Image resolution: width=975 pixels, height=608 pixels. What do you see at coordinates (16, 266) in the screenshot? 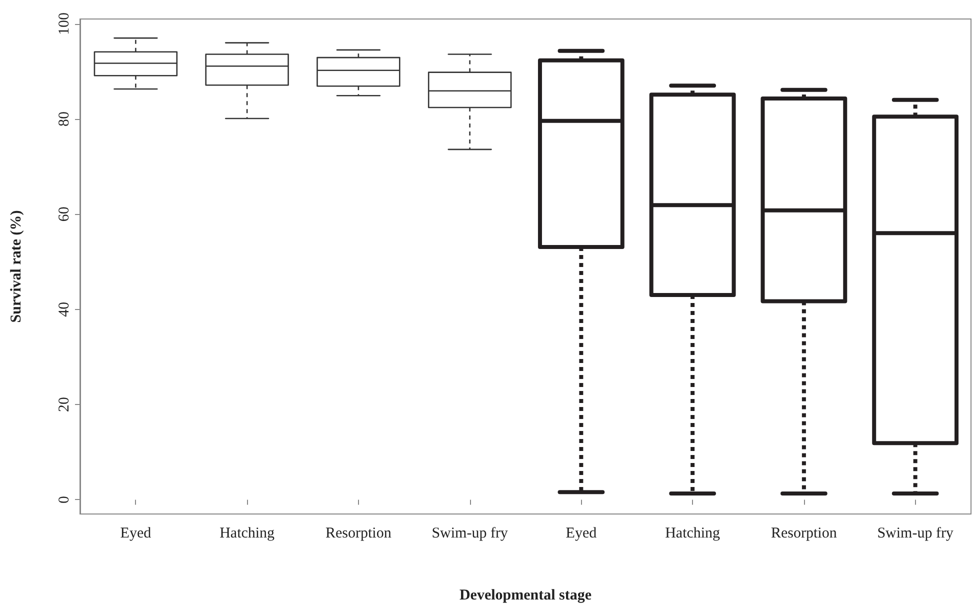
I see `y-axis-title: Survival rate (%)` at bounding box center [16, 266].